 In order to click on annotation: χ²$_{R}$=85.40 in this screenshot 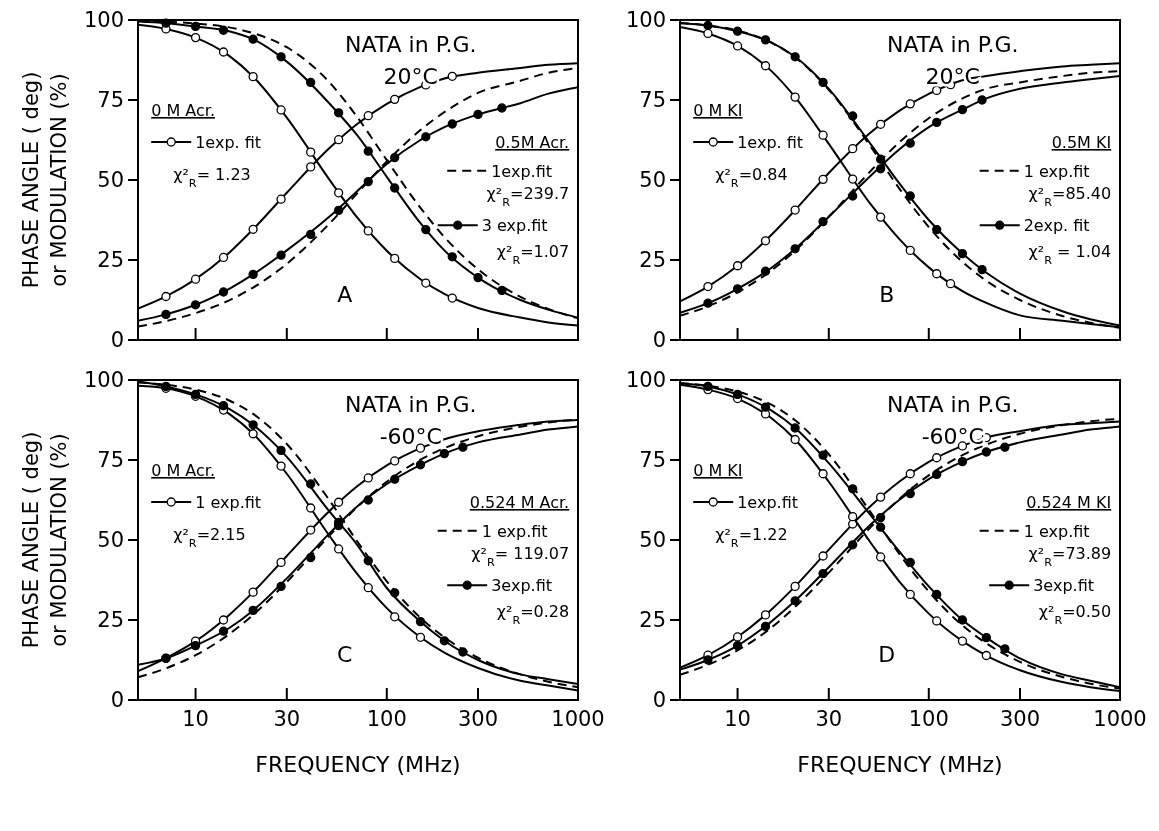, I will do `click(1070, 196)`.